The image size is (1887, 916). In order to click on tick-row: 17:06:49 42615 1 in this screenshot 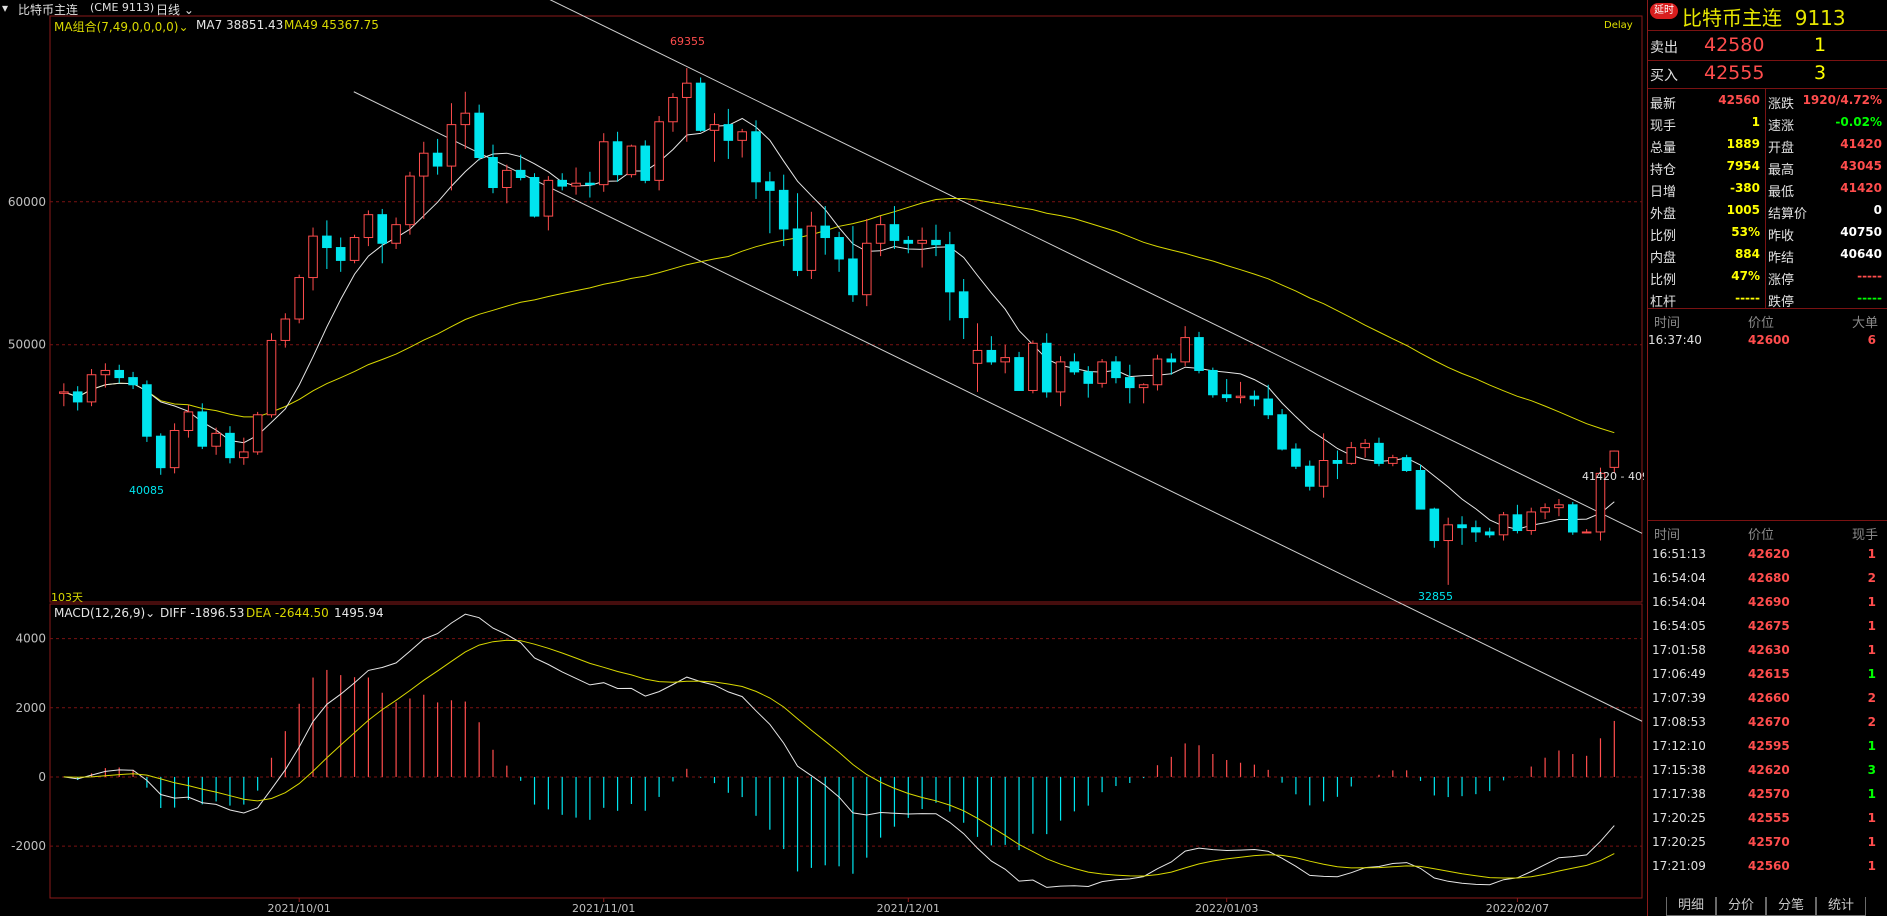, I will do `click(1767, 676)`.